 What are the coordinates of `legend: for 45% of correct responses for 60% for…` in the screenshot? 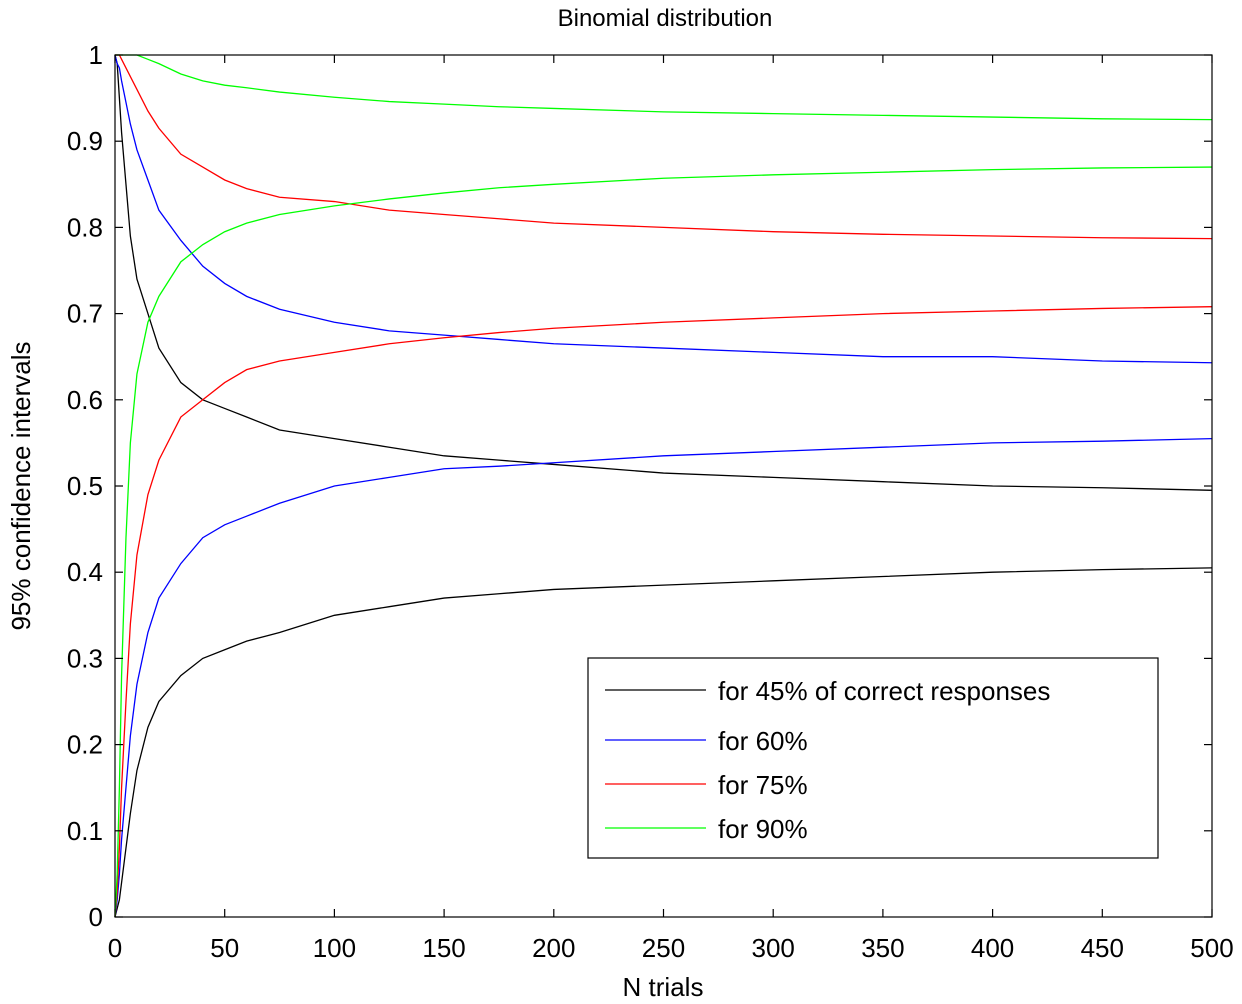 It's located at (873, 758).